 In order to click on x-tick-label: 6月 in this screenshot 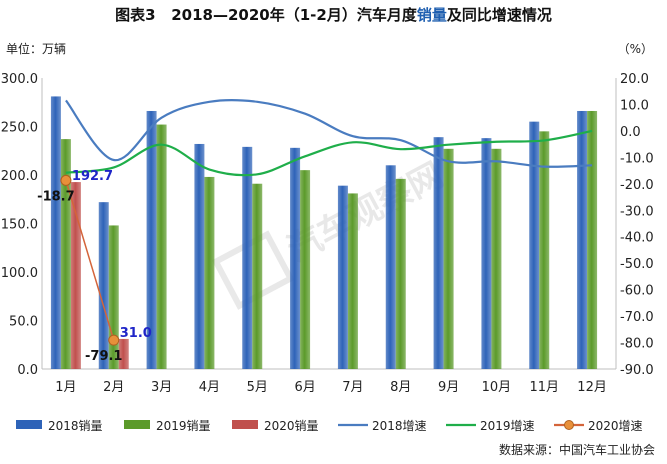, I will do `click(304, 387)`.